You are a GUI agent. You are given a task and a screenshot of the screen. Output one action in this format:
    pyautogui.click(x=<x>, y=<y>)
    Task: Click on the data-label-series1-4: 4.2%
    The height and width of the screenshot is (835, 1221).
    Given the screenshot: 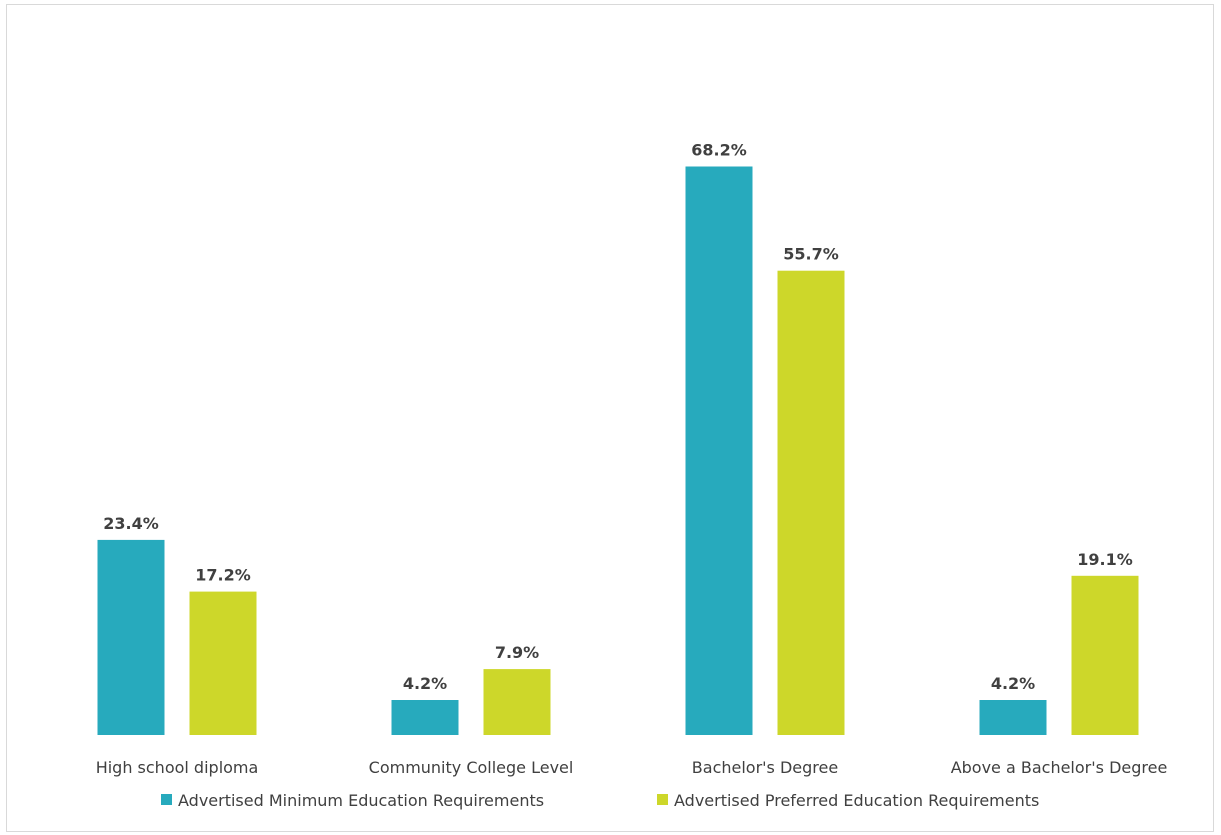 What is the action you would take?
    pyautogui.click(x=1013, y=683)
    